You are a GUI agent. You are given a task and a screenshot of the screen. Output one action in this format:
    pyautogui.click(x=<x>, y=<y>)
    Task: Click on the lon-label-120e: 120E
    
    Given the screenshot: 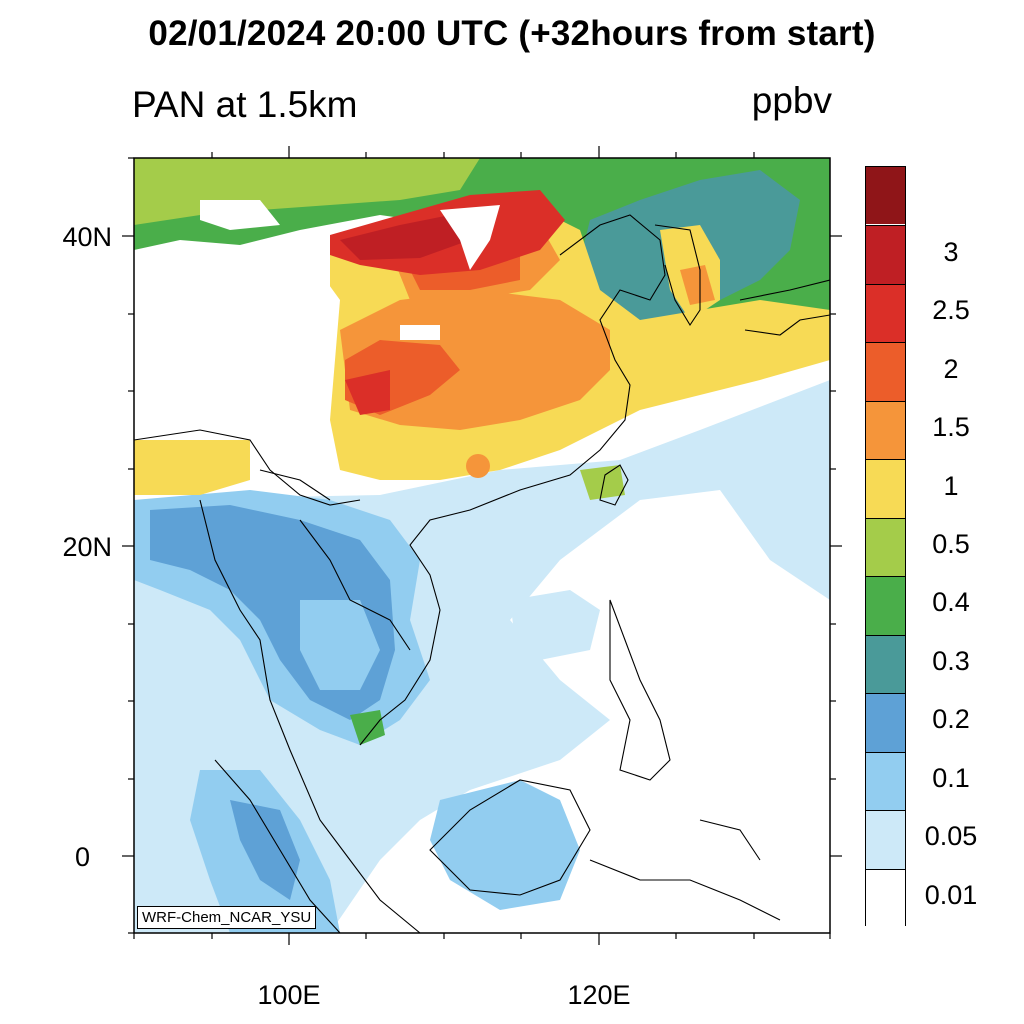 What is the action you would take?
    pyautogui.click(x=599, y=995)
    